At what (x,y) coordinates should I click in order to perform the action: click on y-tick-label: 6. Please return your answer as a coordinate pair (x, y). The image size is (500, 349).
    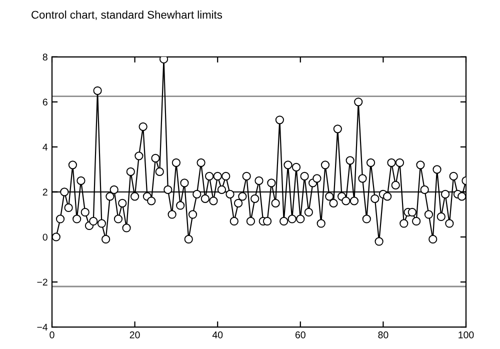
    Looking at the image, I should click on (45, 102).